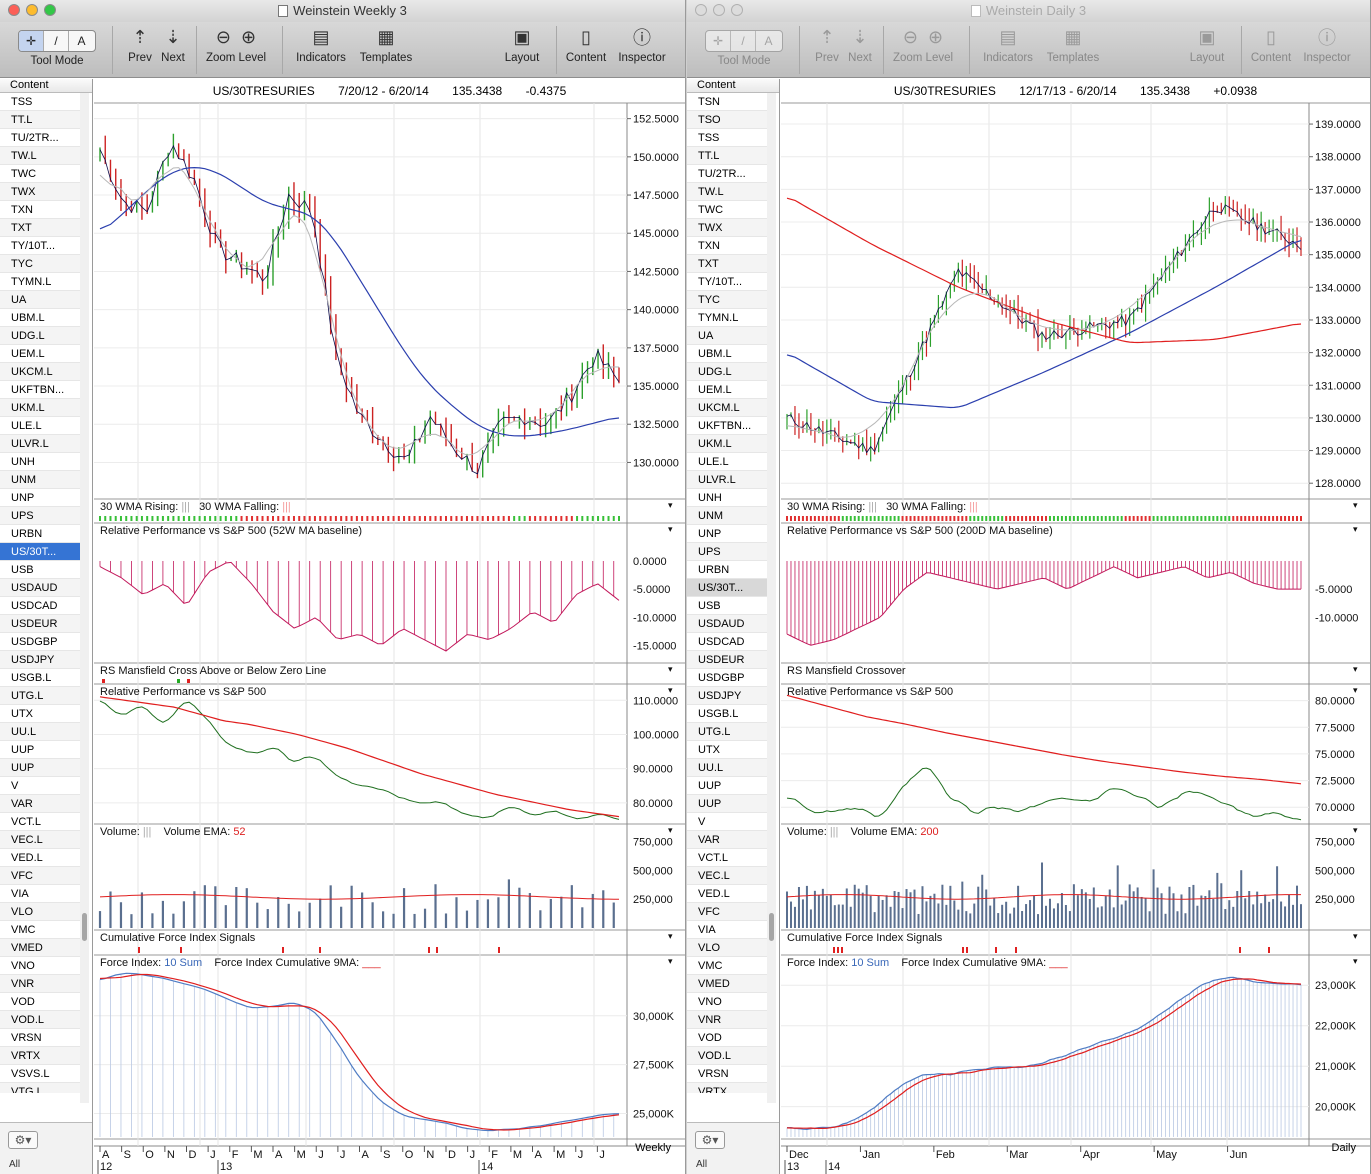 This screenshot has height=1174, width=1371. Describe the element at coordinates (771, 598) in the screenshot. I see `sidebar-scrollbar` at that location.